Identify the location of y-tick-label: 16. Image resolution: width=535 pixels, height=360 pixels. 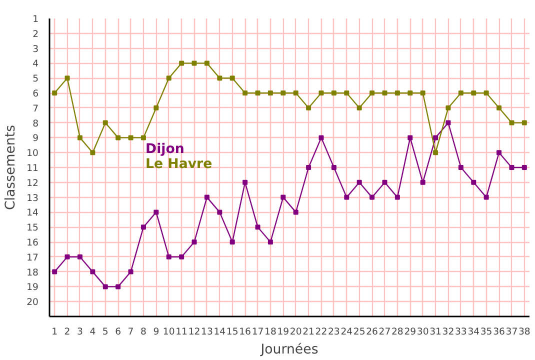
(32, 243).